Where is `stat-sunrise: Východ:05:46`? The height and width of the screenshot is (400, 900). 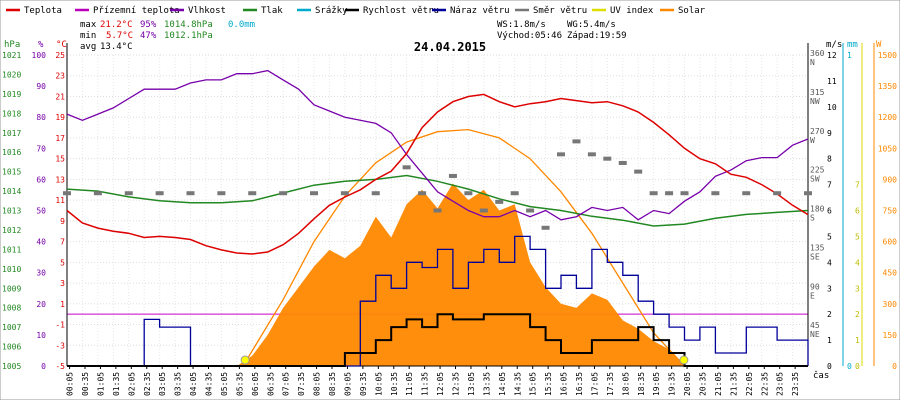
stat-sunrise: Východ:05:46 is located at coordinates (529, 36).